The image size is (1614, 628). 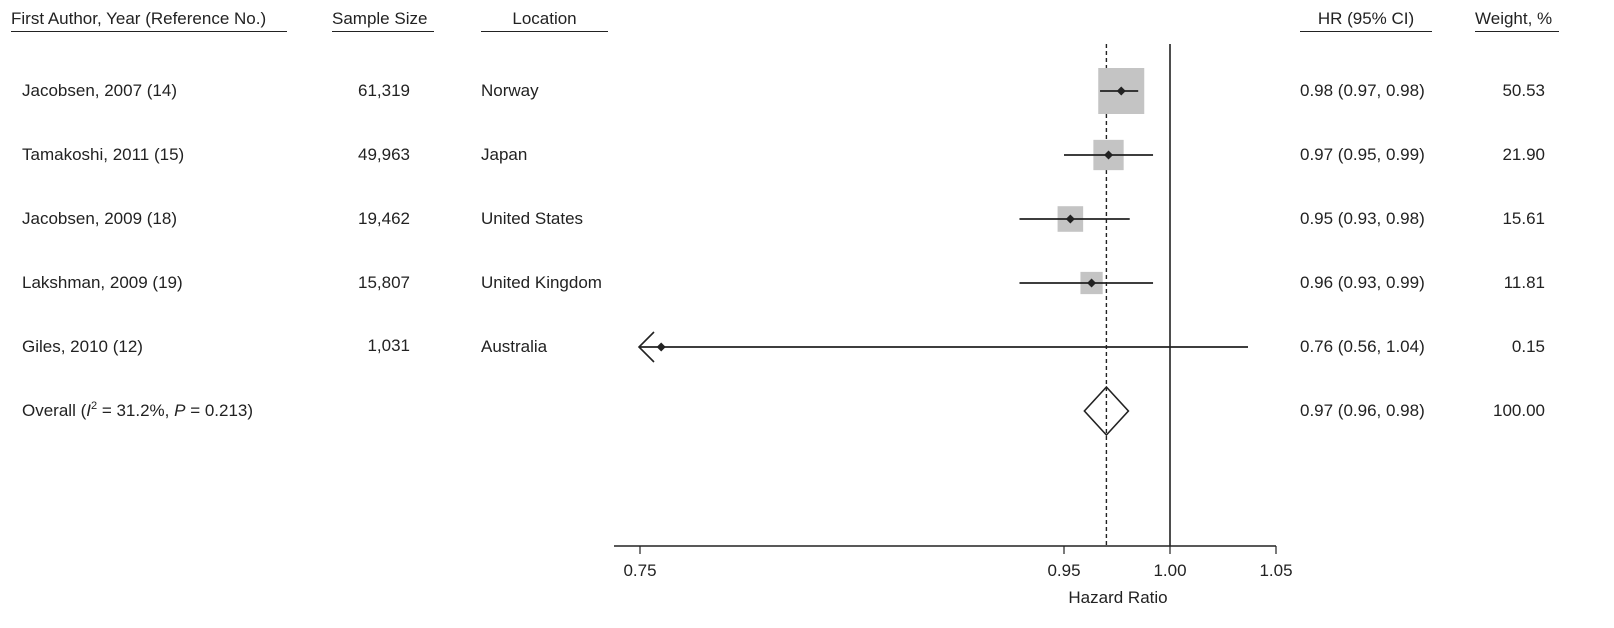 I want to click on row-study-name: Lakshman, 2009 (19), so click(x=102, y=282).